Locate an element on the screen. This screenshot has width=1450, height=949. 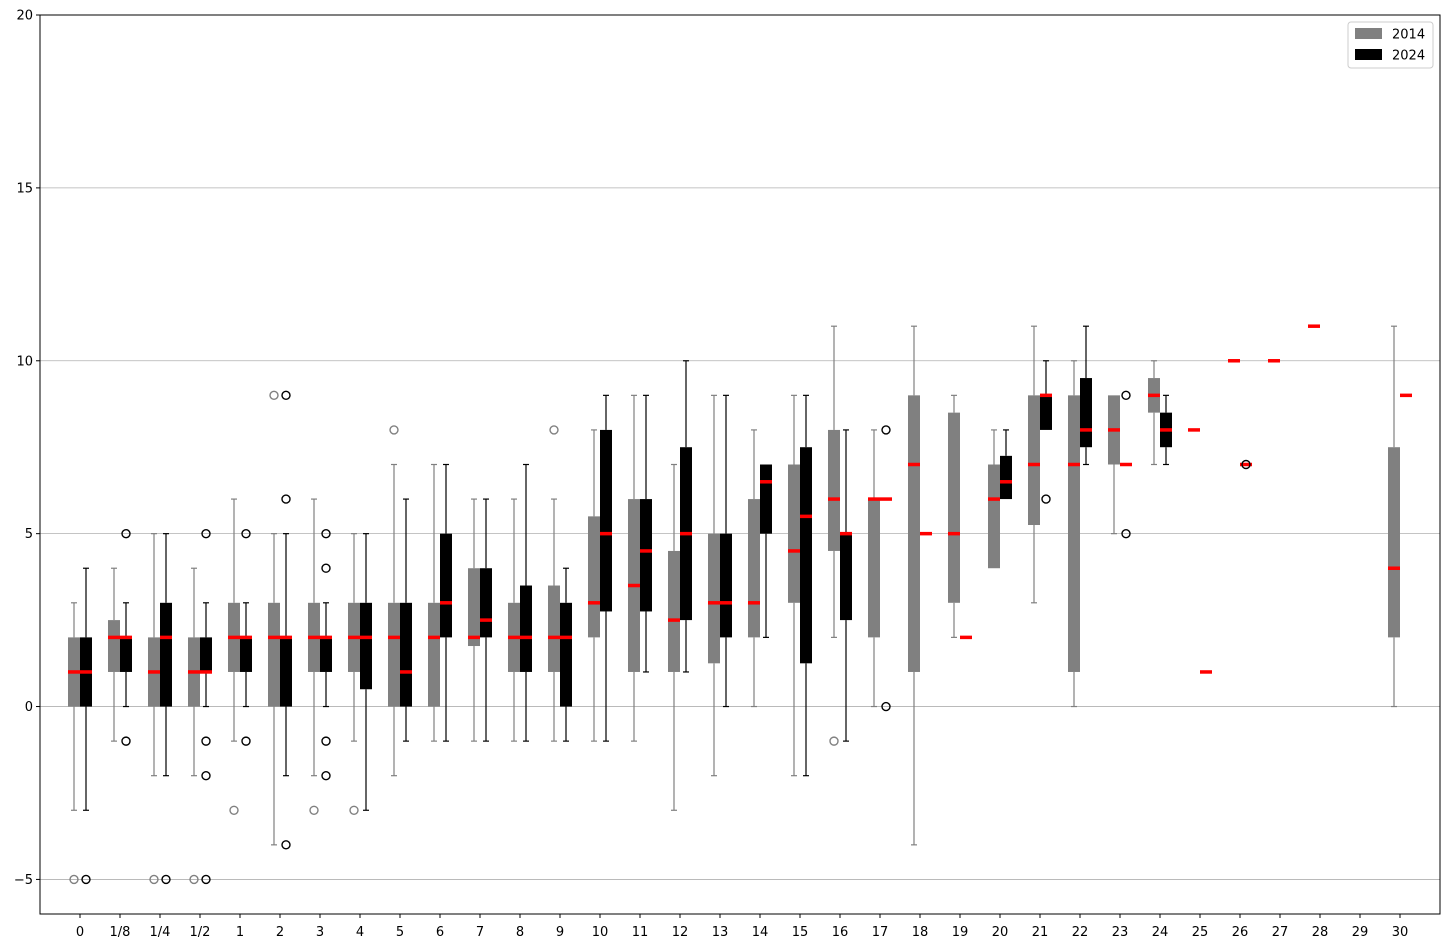
x-tick-label: 13 is located at coordinates (720, 932).